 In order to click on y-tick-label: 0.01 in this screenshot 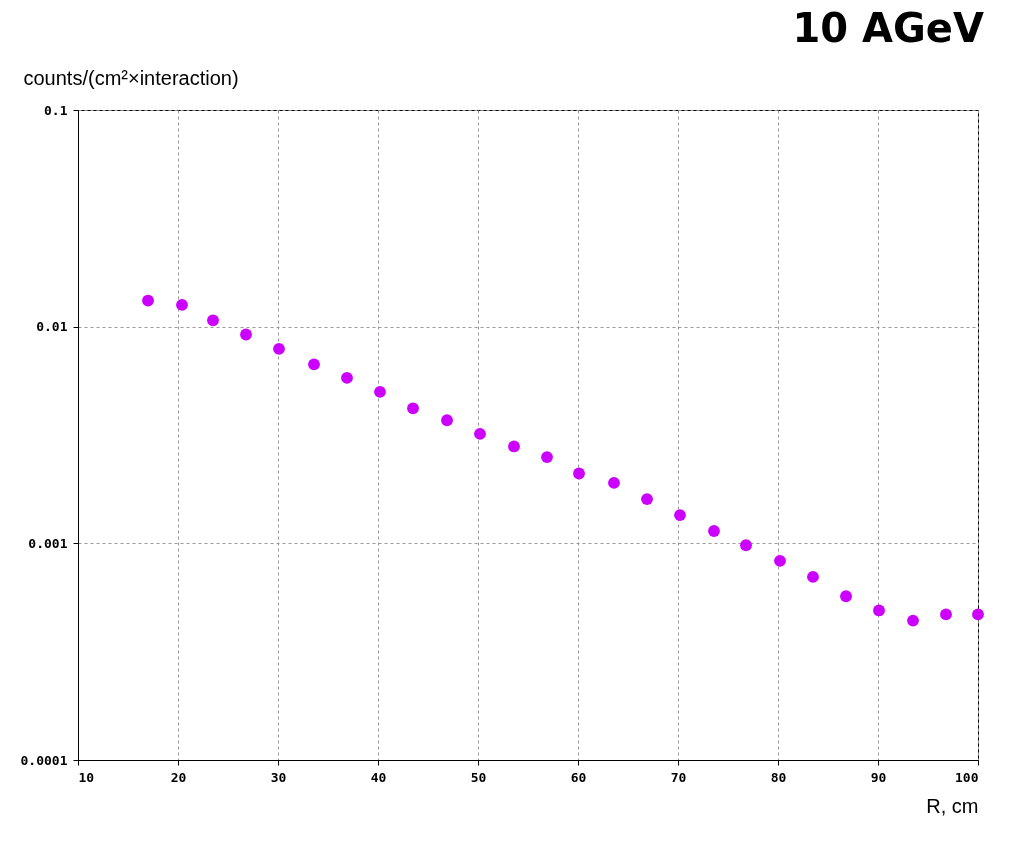, I will do `click(52, 327)`.